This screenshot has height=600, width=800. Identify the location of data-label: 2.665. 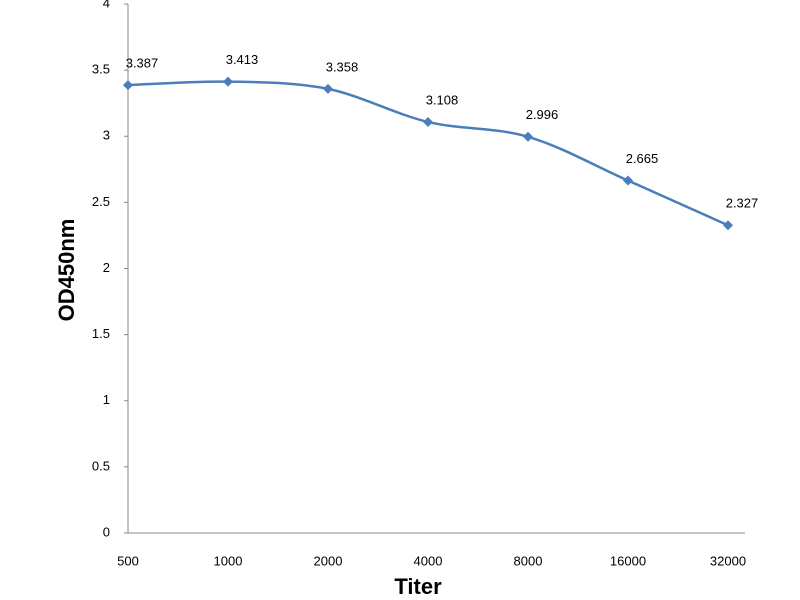
(642, 158).